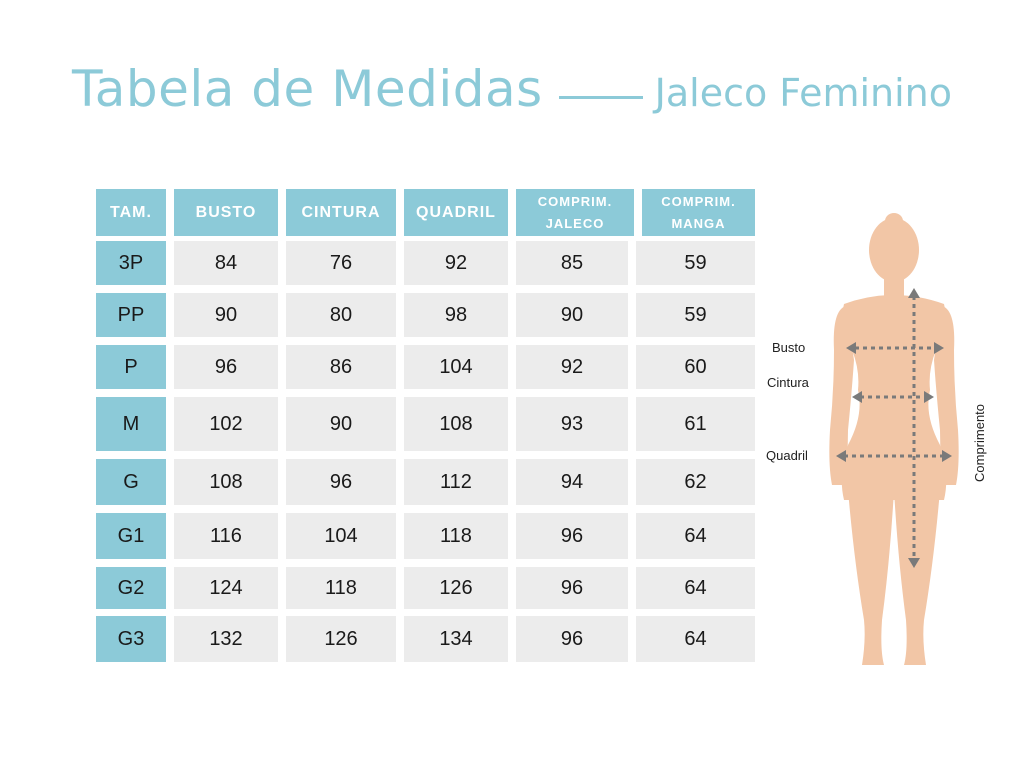  I want to click on cintura-cell: 80, so click(341, 315).